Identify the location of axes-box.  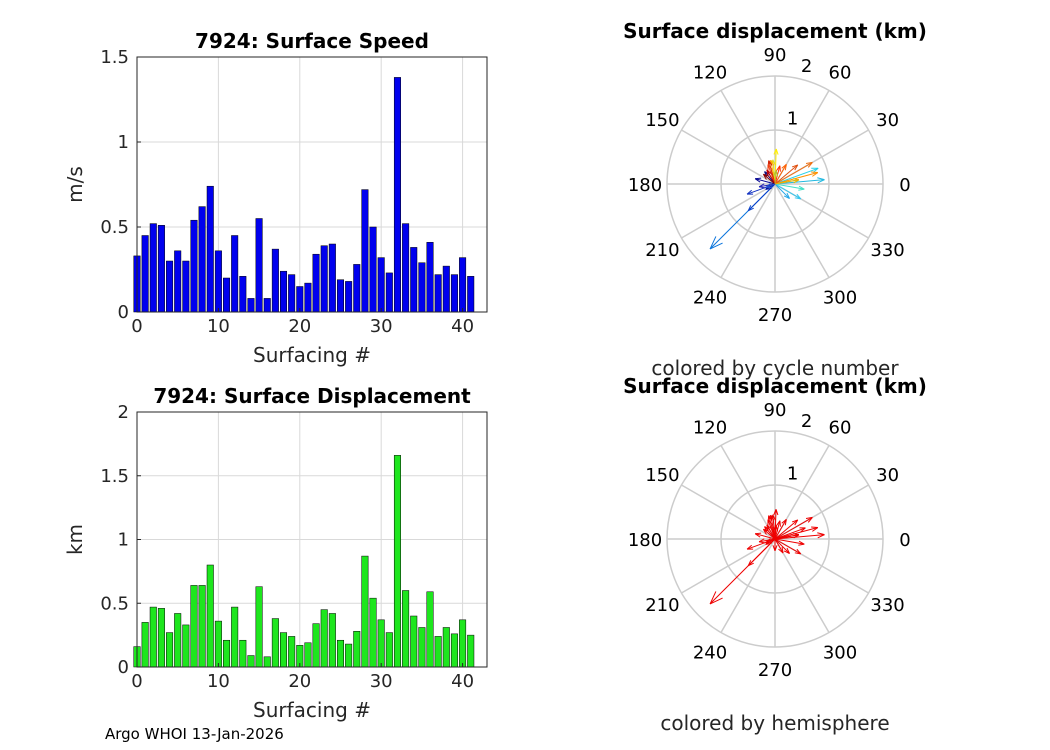
(312, 184).